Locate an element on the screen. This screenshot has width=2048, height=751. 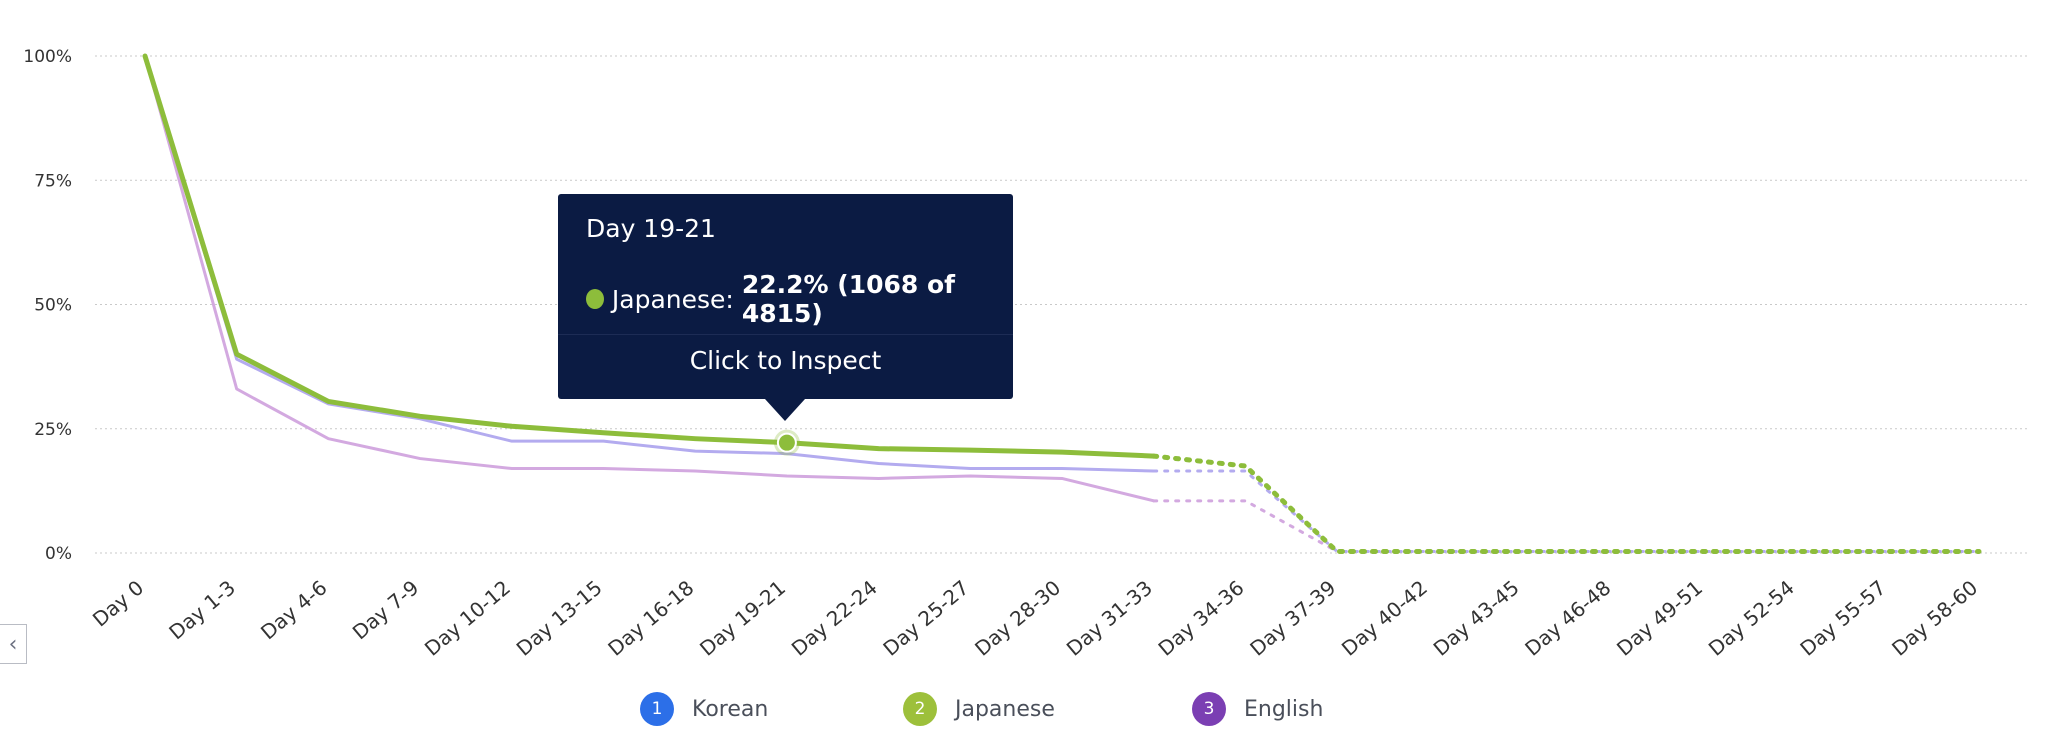
x-tick-label: Day 0 is located at coordinates (118, 603).